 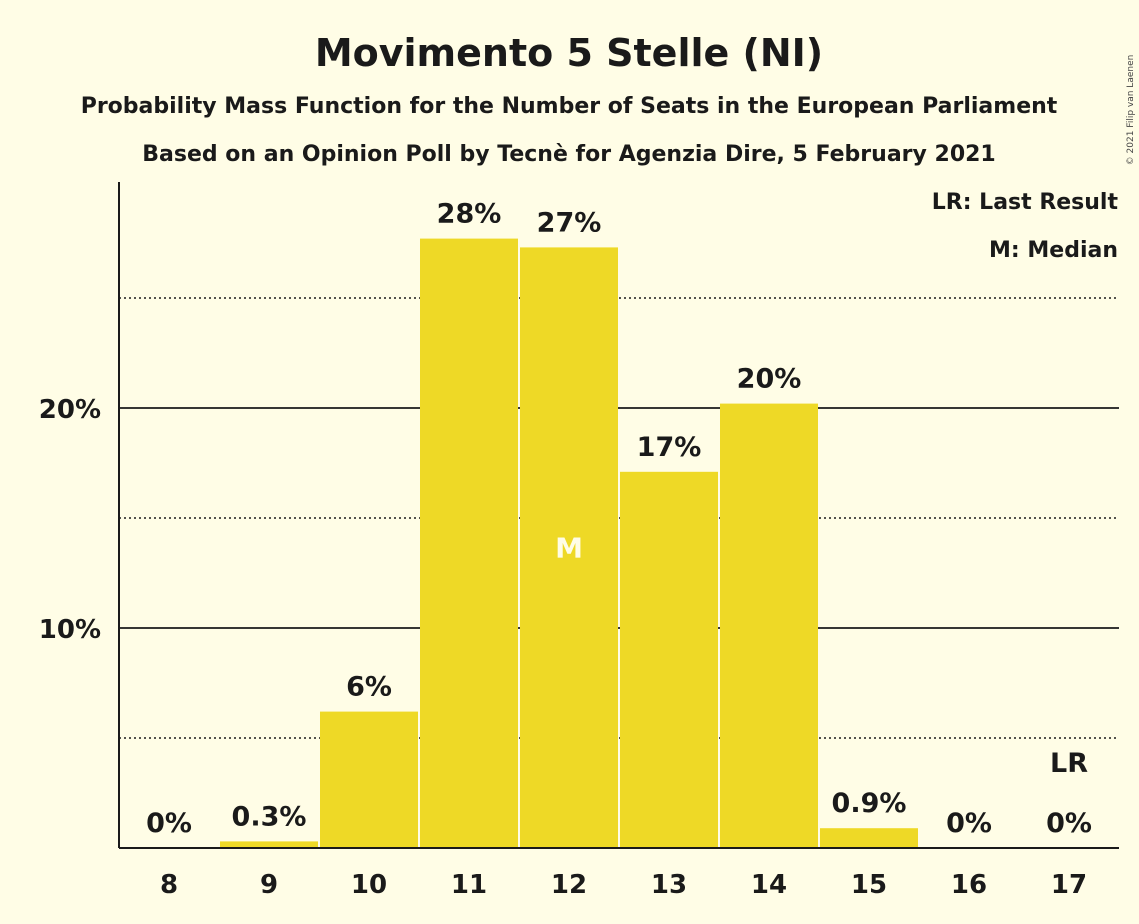 What do you see at coordinates (869, 885) in the screenshot?
I see `x-tick-label: 15` at bounding box center [869, 885].